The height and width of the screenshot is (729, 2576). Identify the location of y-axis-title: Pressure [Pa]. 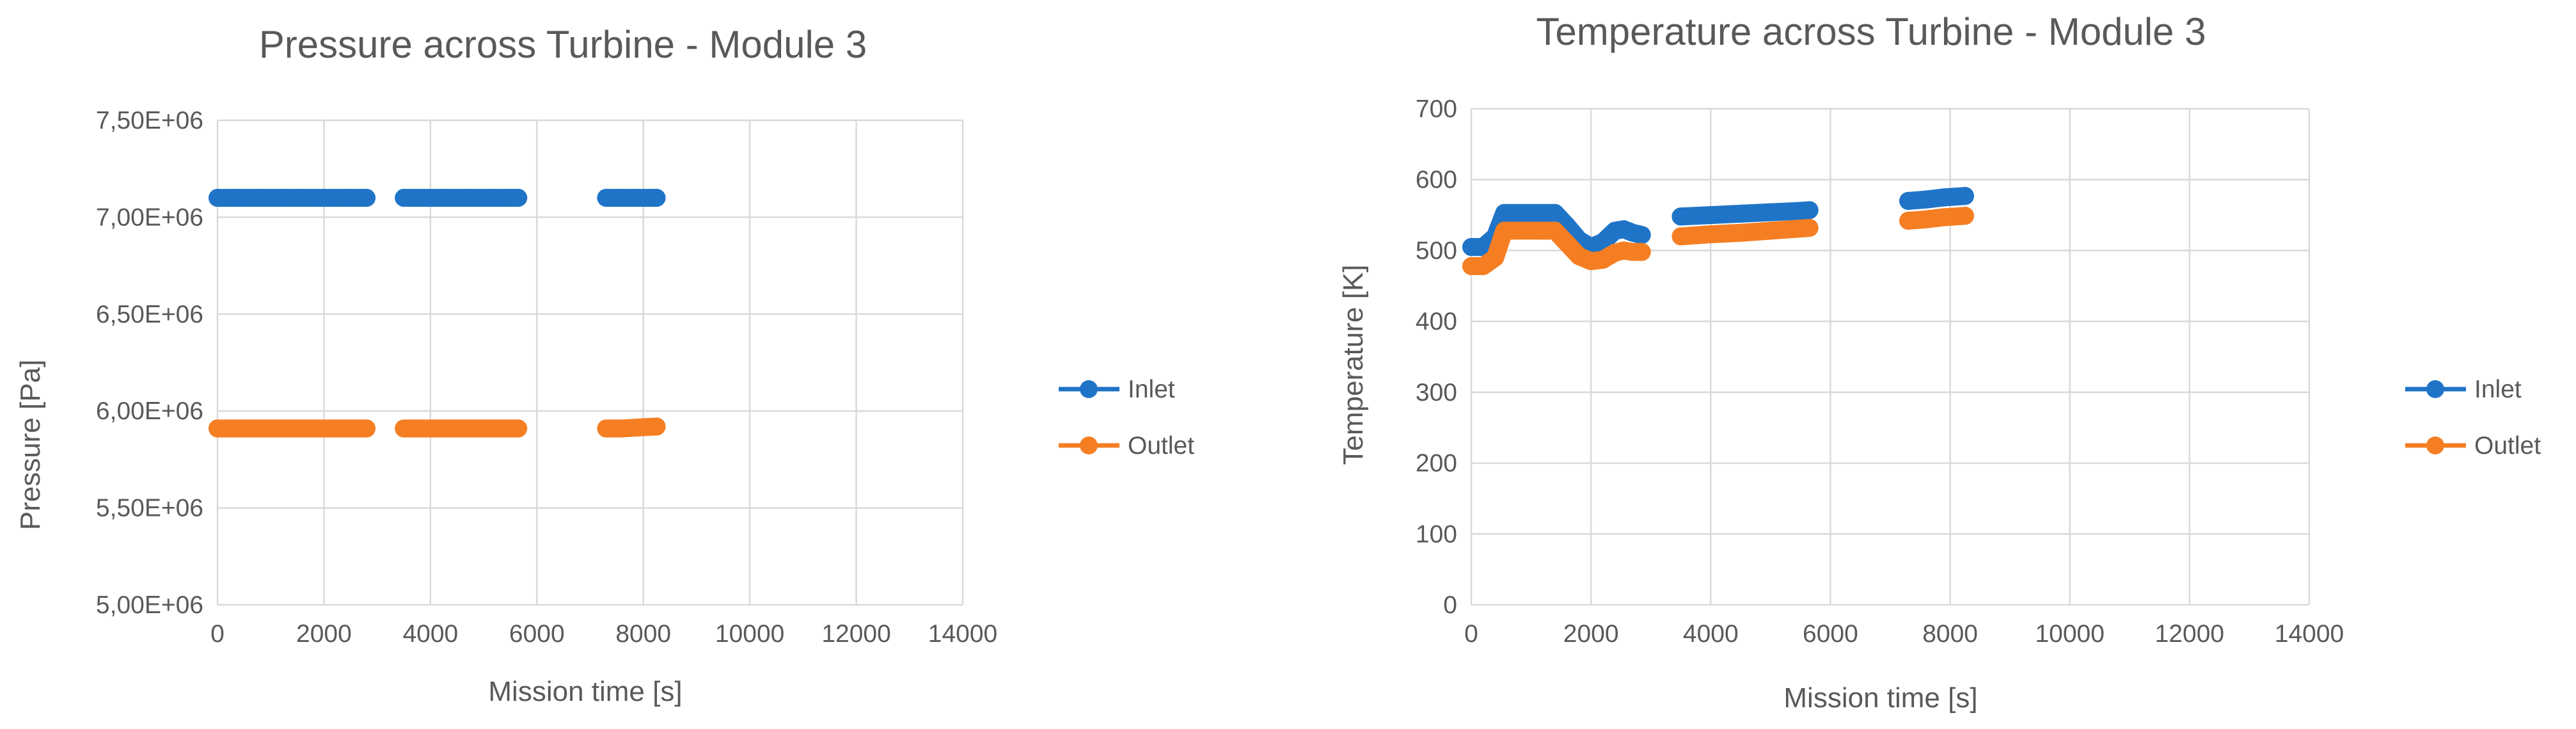
(30, 445).